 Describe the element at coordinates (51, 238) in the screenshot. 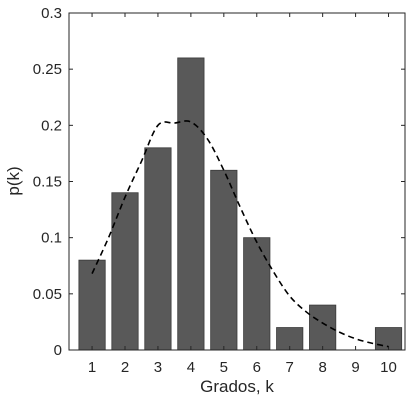

I see `y-tick-label: 0.1` at that location.